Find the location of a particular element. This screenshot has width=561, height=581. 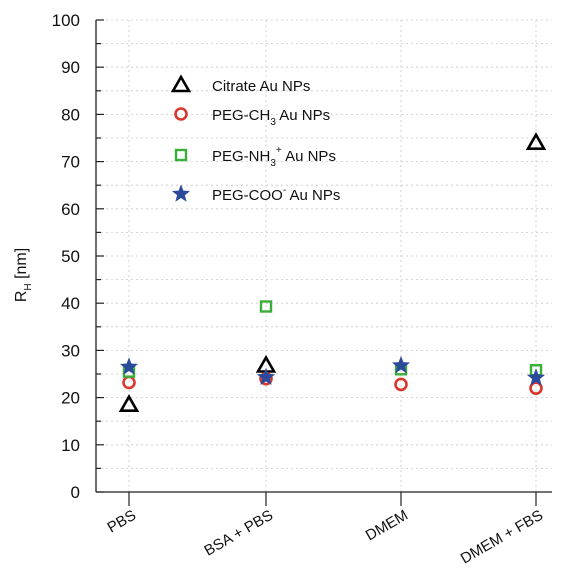

y-tick-label: 30 is located at coordinates (70, 350).